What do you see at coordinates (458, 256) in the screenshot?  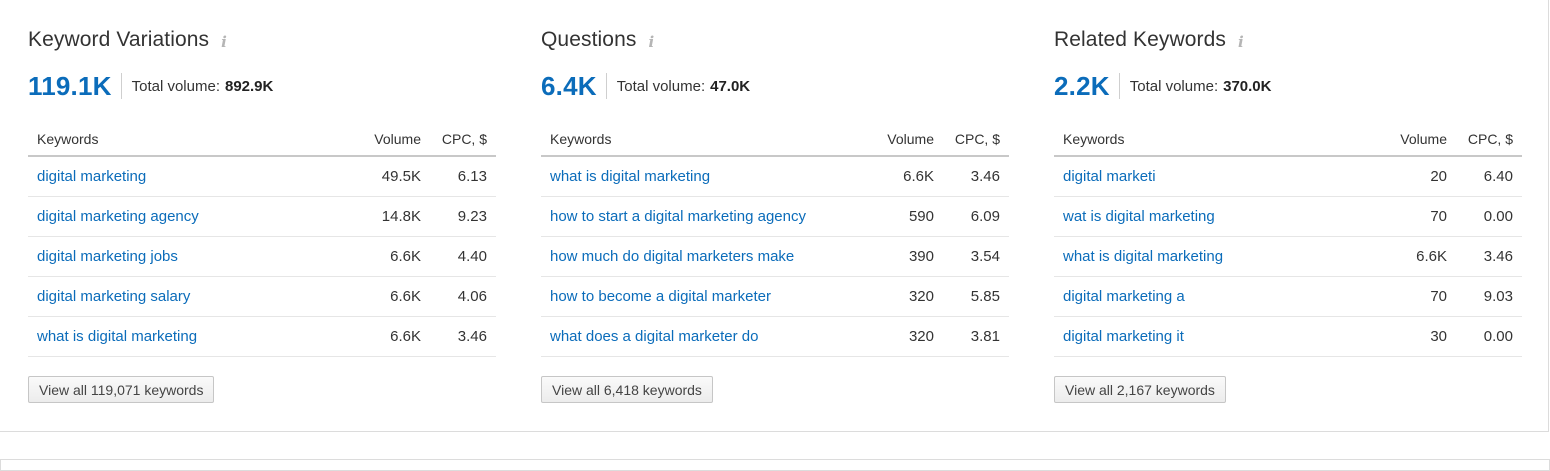 I see `cpc-cell: 4.40` at bounding box center [458, 256].